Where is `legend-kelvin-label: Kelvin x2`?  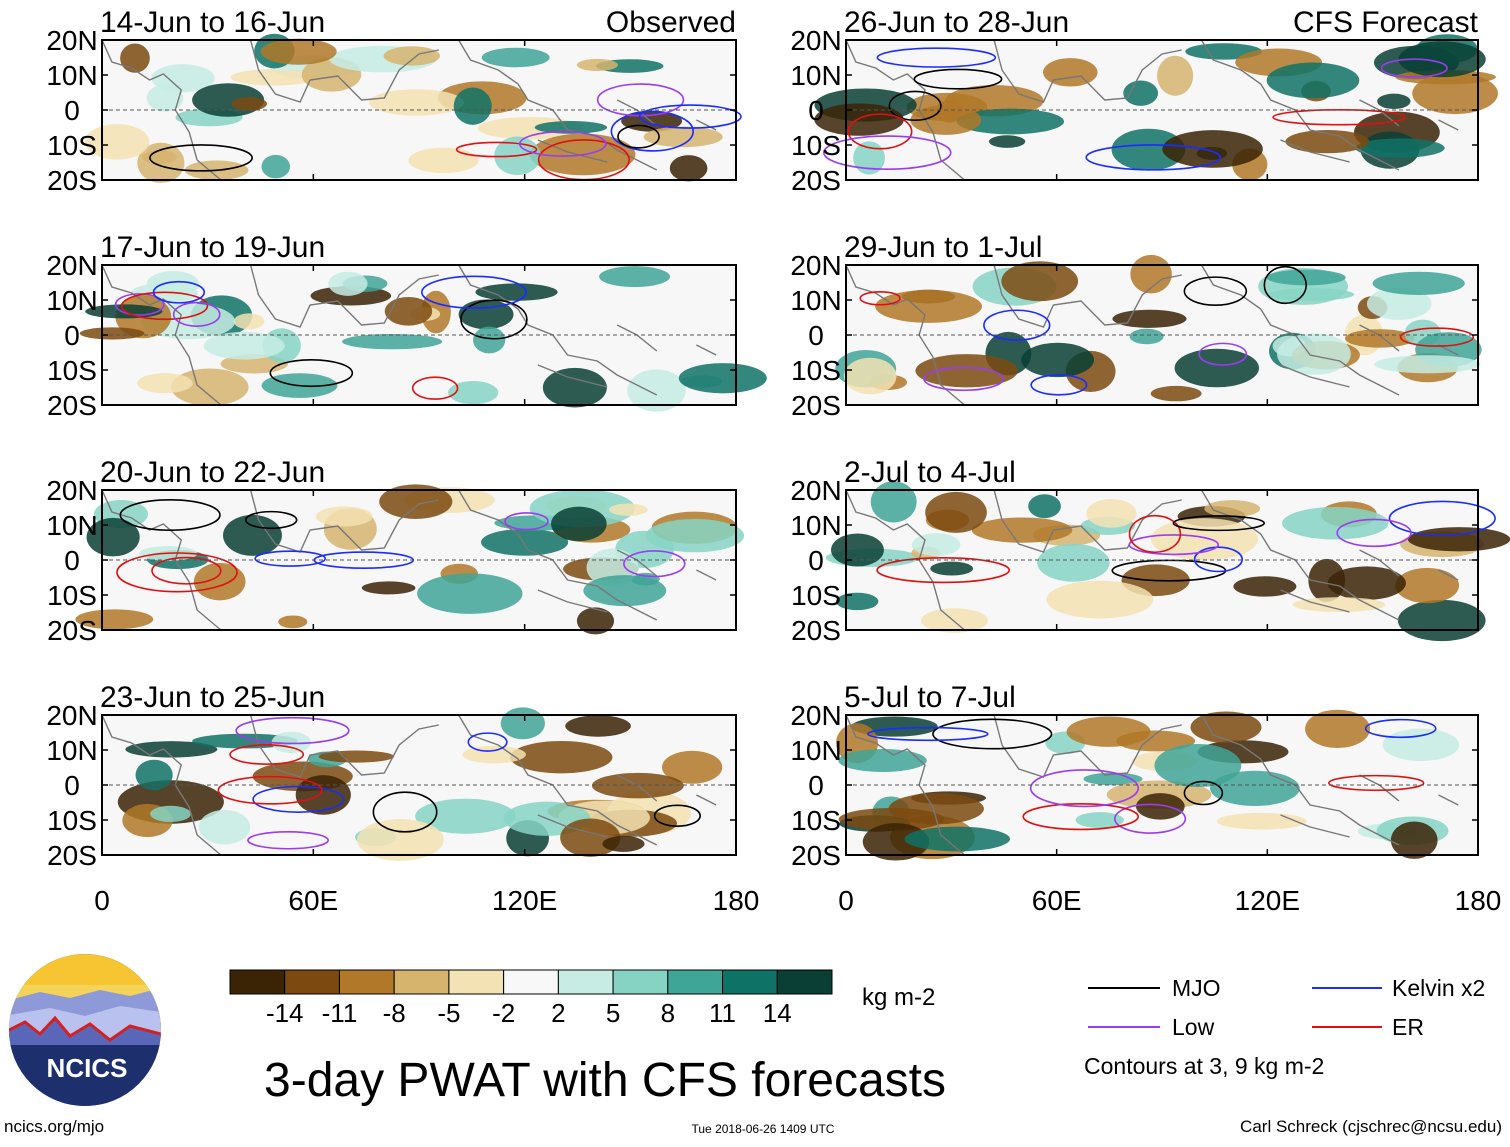 legend-kelvin-label: Kelvin x2 is located at coordinates (1438, 988).